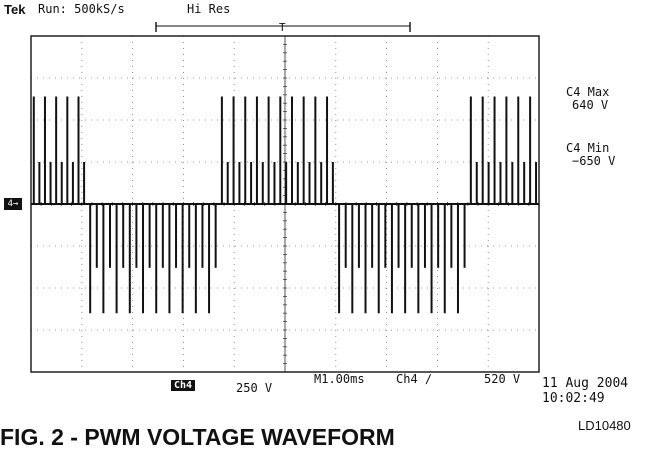 Image resolution: width=645 pixels, height=451 pixels. Describe the element at coordinates (254, 388) in the screenshot. I see `channel-scale: 250 V` at that location.